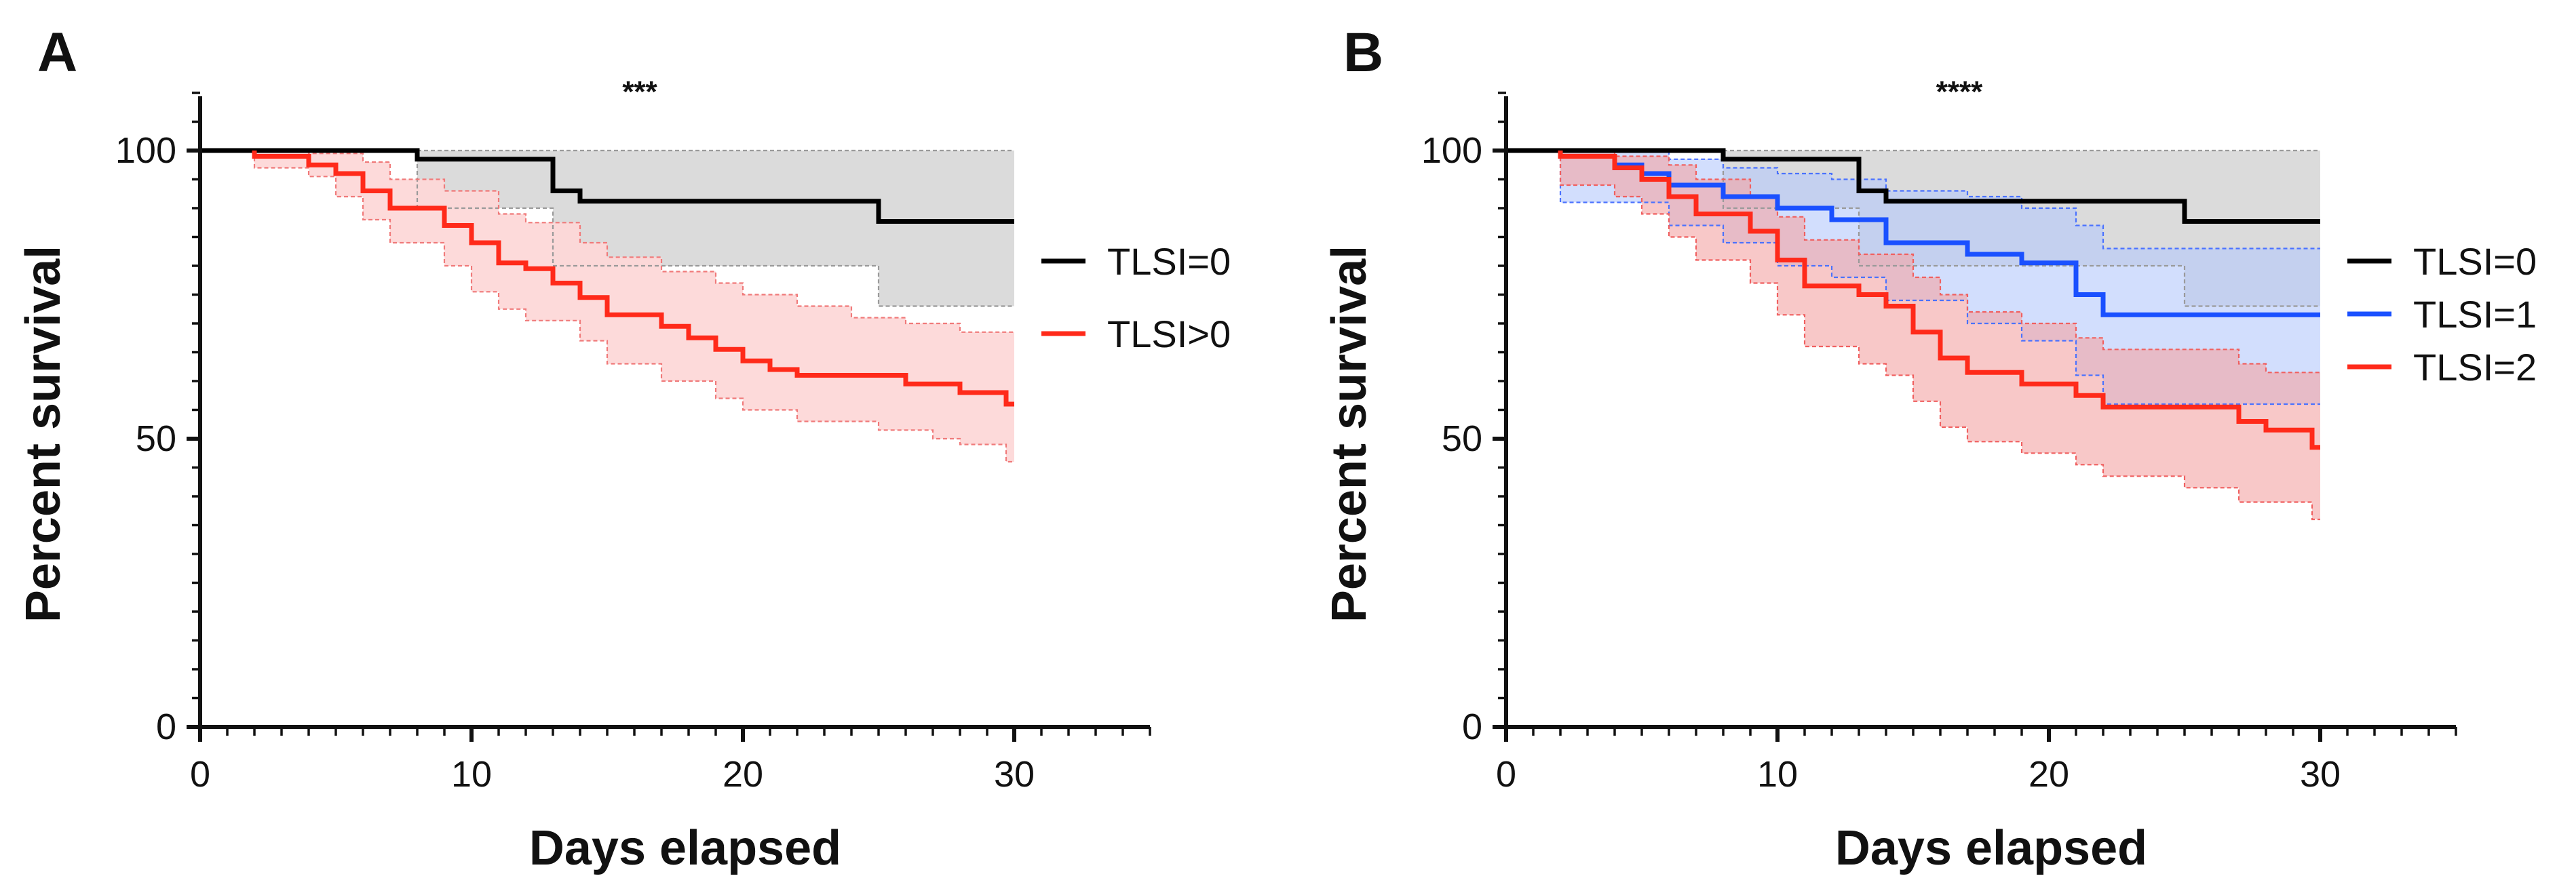  What do you see at coordinates (200, 774) in the screenshot?
I see `panel-a-xtick-0: 0` at bounding box center [200, 774].